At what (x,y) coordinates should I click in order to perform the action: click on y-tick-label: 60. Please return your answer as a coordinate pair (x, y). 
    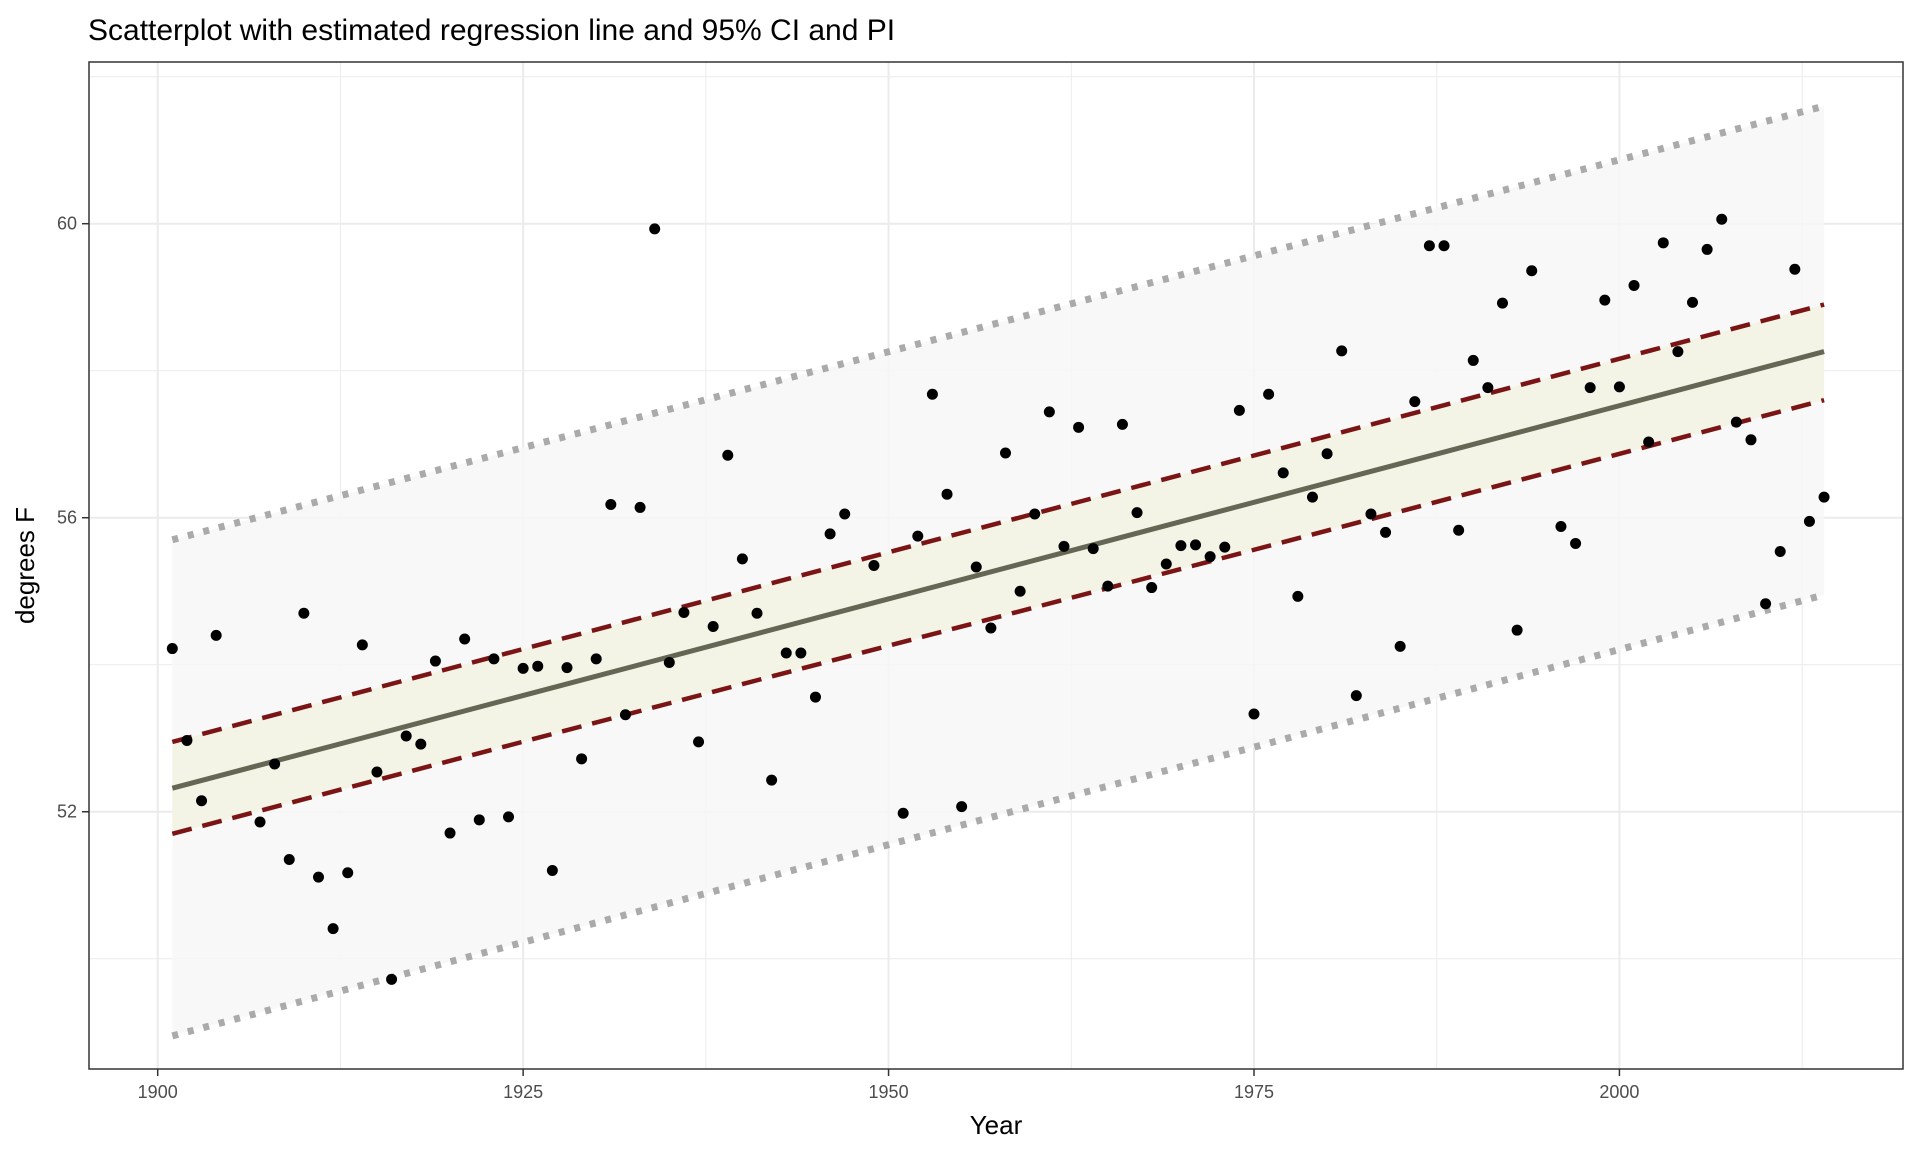
    Looking at the image, I should click on (67, 224).